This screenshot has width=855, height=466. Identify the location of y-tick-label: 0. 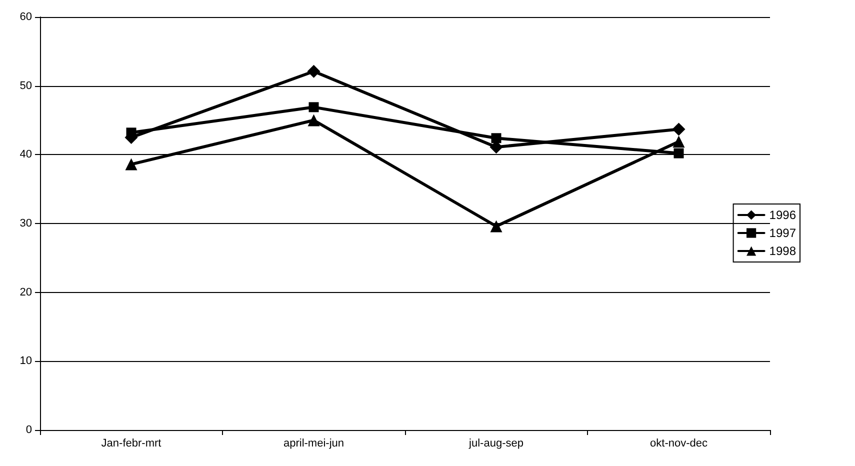
(29, 430).